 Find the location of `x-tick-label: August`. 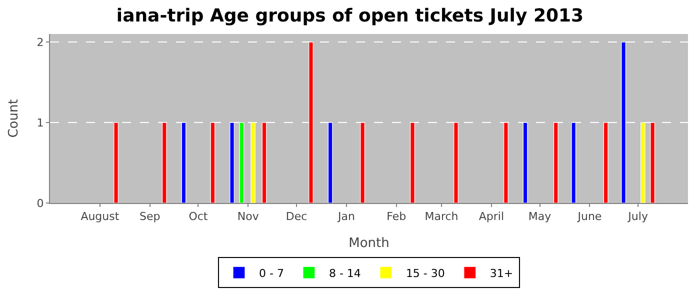

x-tick-label: August is located at coordinates (100, 217).